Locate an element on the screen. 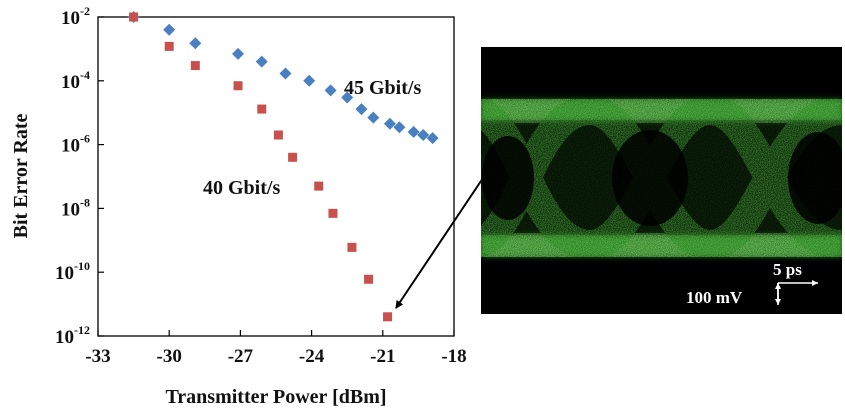 The image size is (845, 412). y-tick-label: 10⁻¹² is located at coordinates (72, 335).